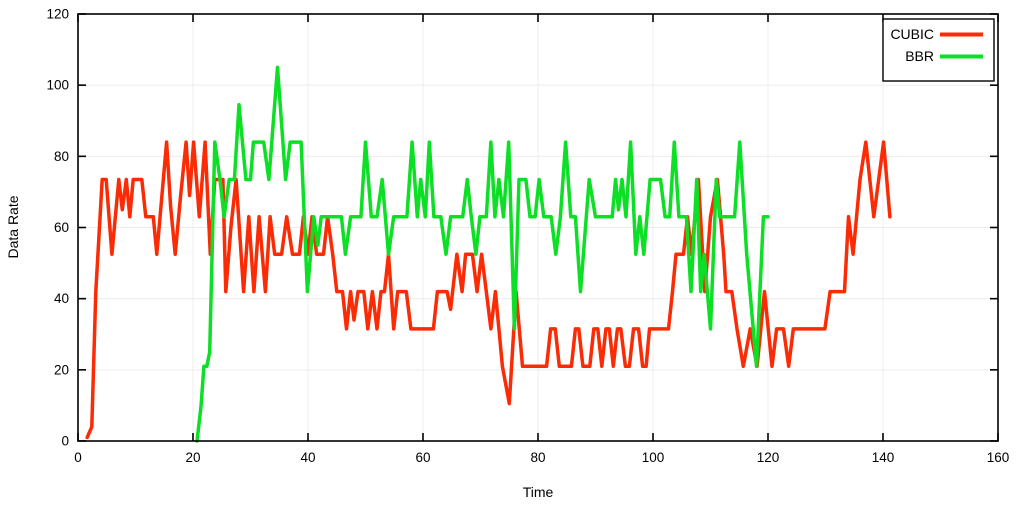 This screenshot has width=1024, height=512. Describe the element at coordinates (65, 441) in the screenshot. I see `y-tick-label: 0` at that location.